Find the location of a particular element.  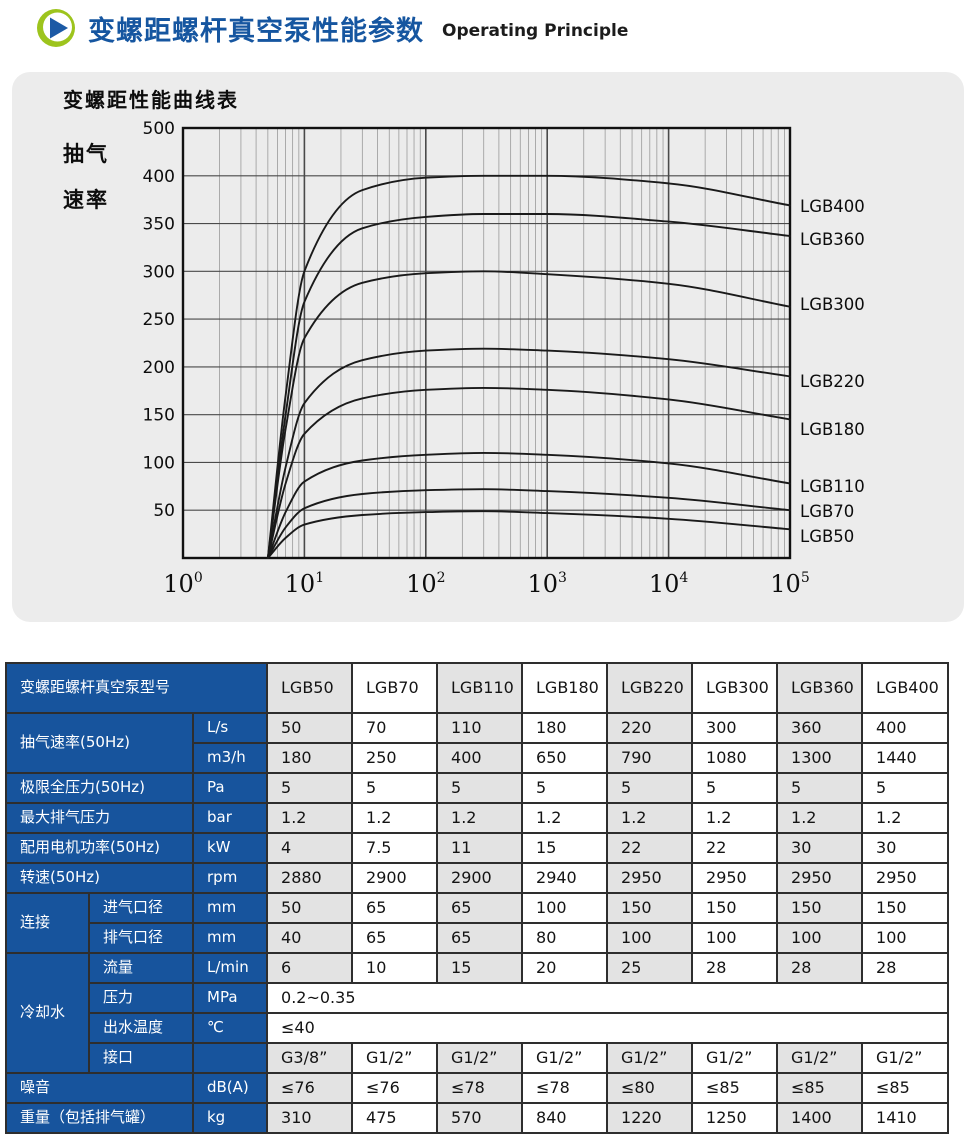

curve-label-LGB50: LGB50 is located at coordinates (827, 536).